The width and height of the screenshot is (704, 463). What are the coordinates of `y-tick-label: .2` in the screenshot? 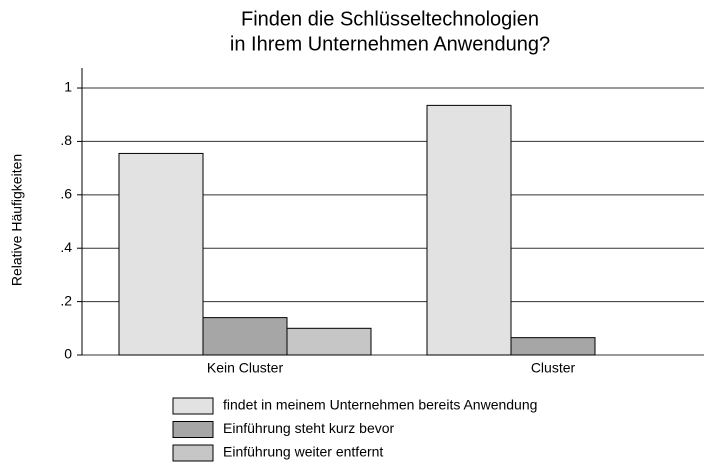 It's located at (66, 300).